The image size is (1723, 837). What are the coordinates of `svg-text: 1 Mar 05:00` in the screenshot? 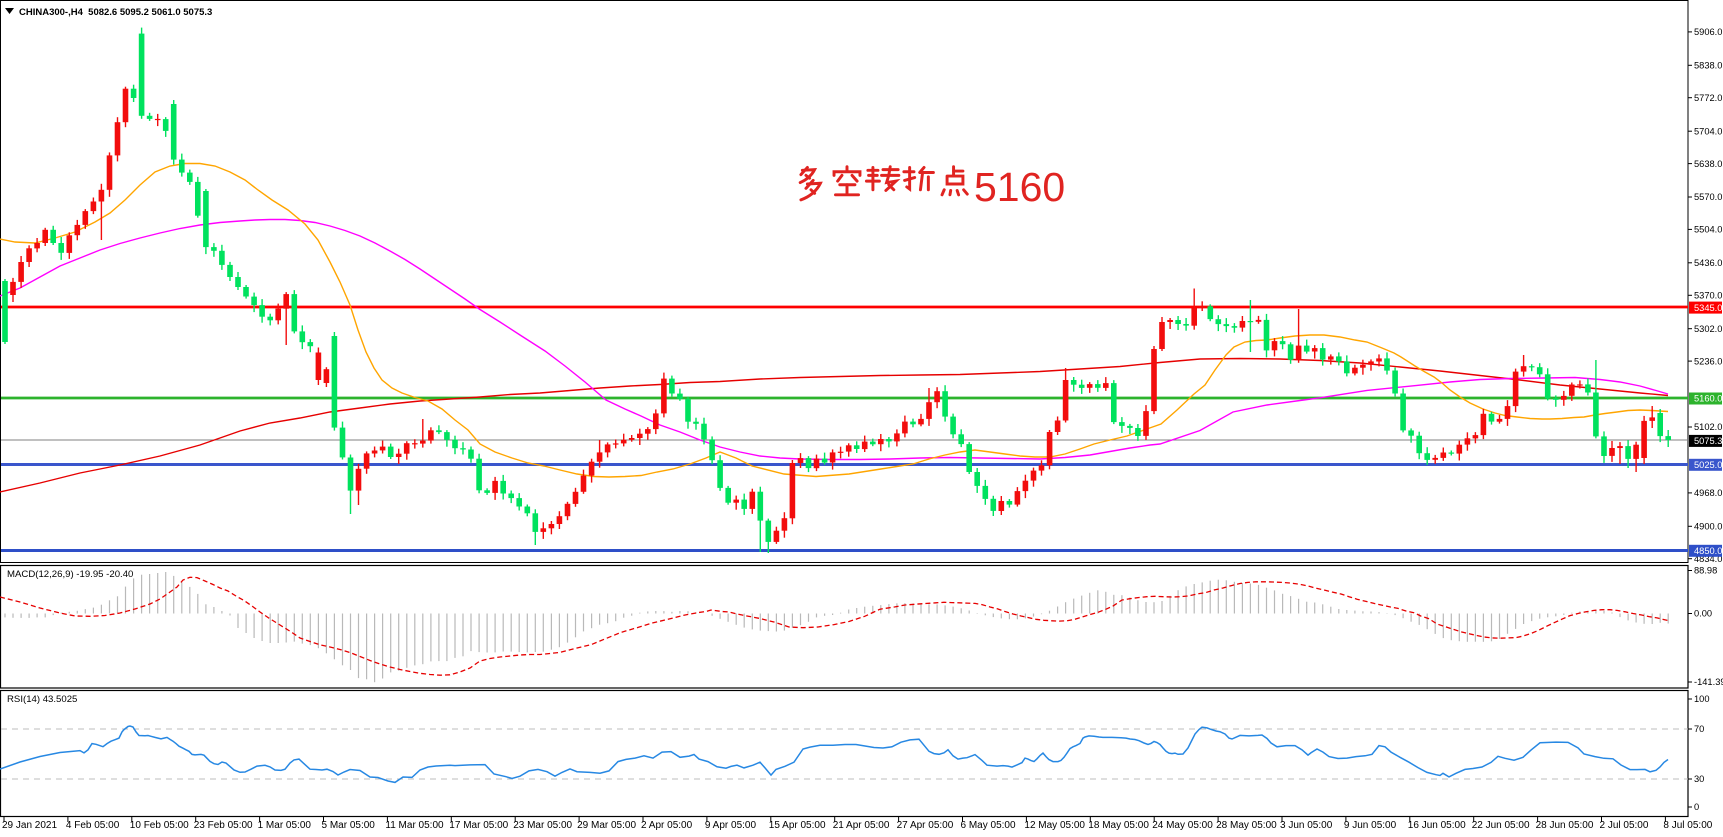 It's located at (285, 825).